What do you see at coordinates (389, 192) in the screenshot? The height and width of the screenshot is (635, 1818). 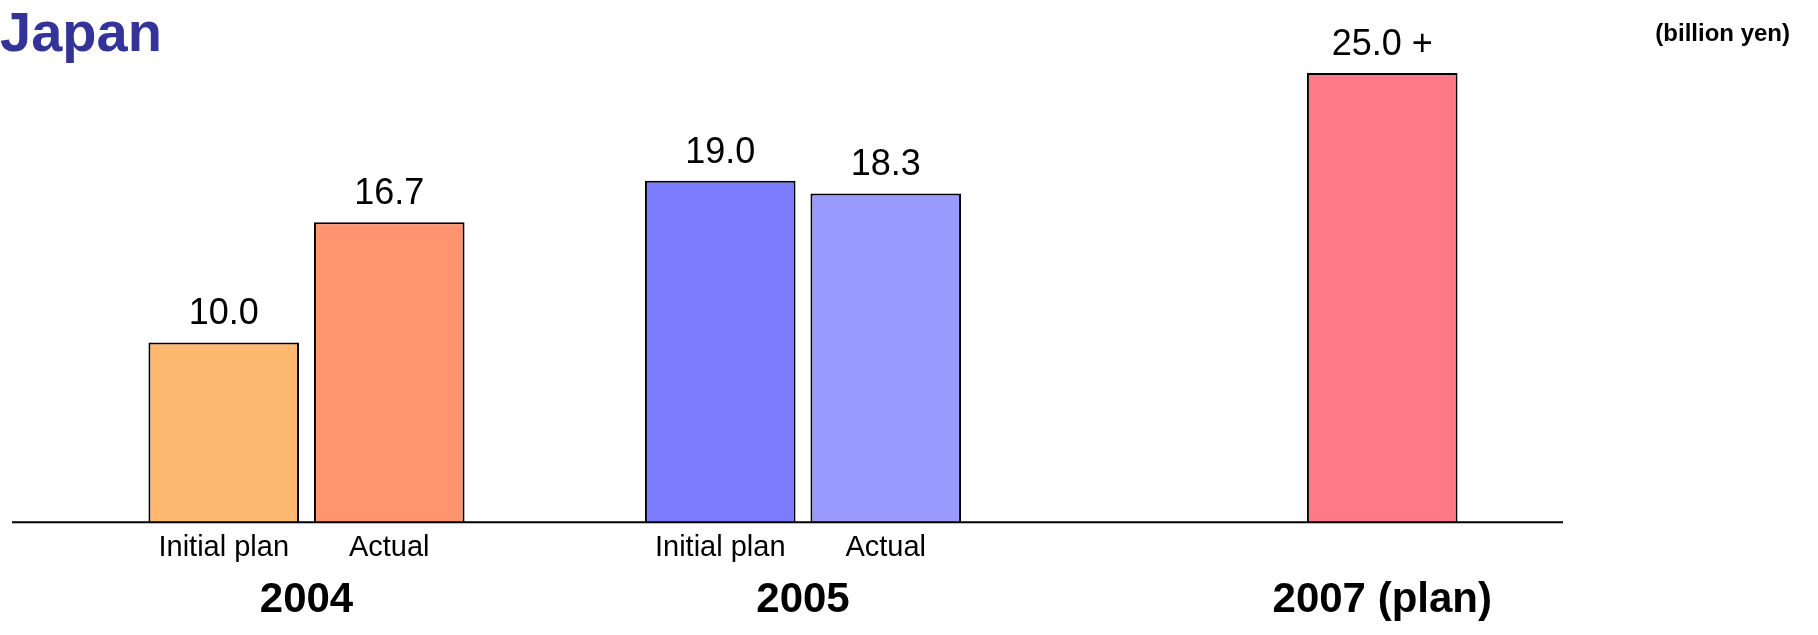 I see `data-label: 16.7` at bounding box center [389, 192].